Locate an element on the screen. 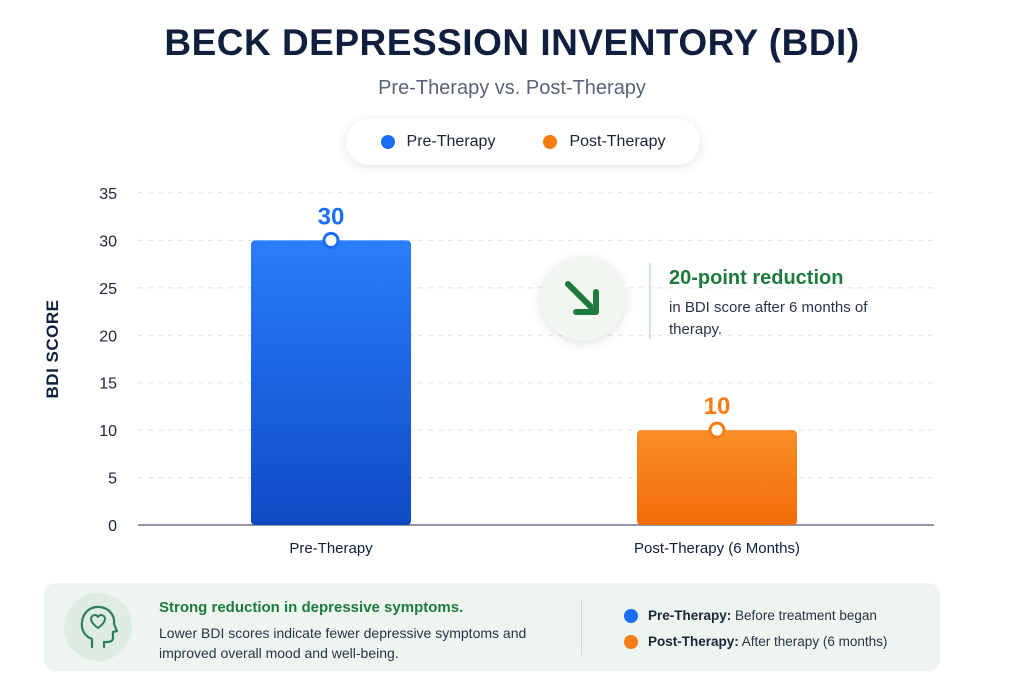 The image size is (1024, 683). footer-legend-desc-post: After therapy (6 months) is located at coordinates (814, 641).